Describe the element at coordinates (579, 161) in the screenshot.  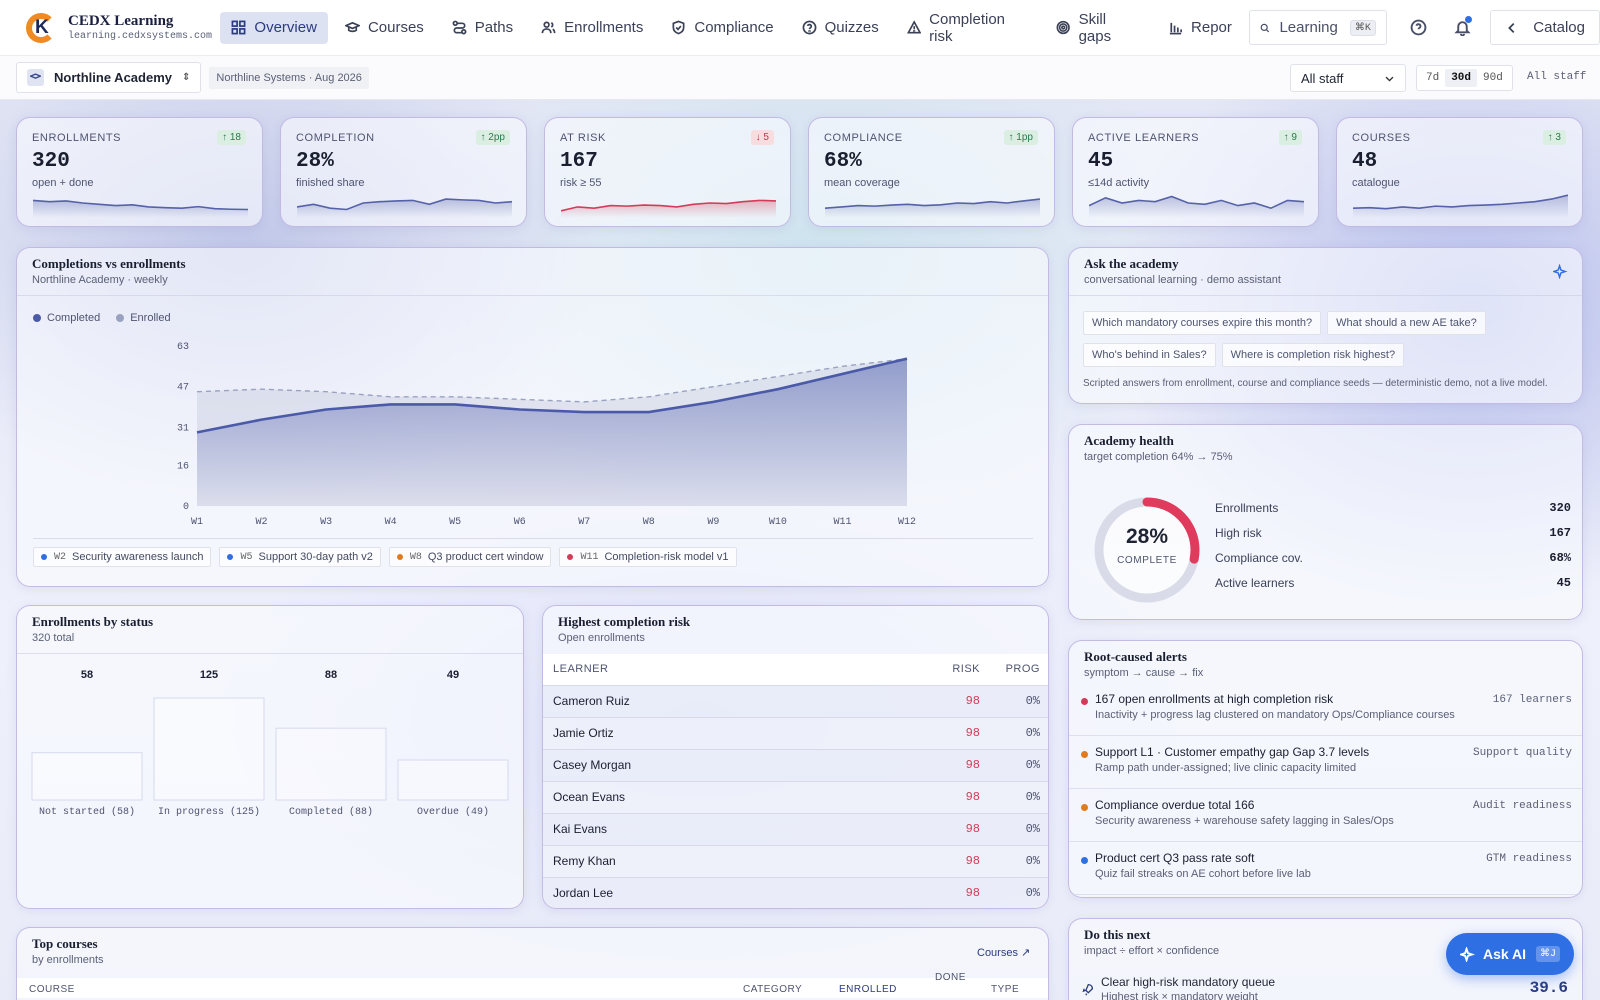
I see `kpi-value: 167` at that location.